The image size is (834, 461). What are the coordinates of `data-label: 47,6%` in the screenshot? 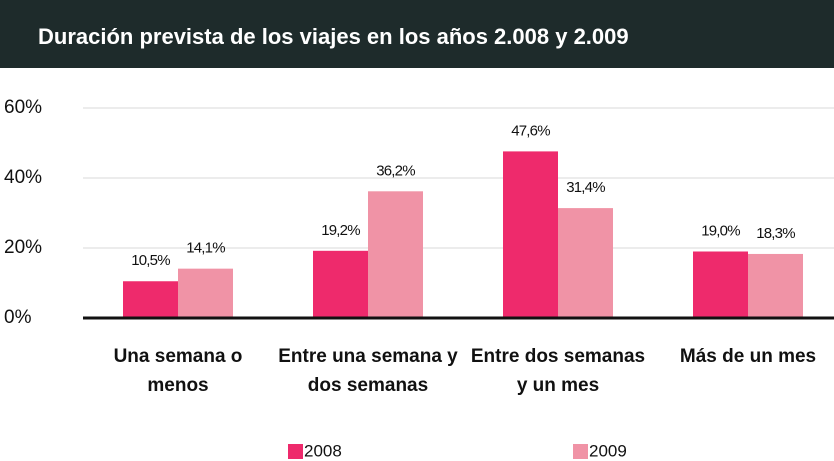 It's located at (530, 130).